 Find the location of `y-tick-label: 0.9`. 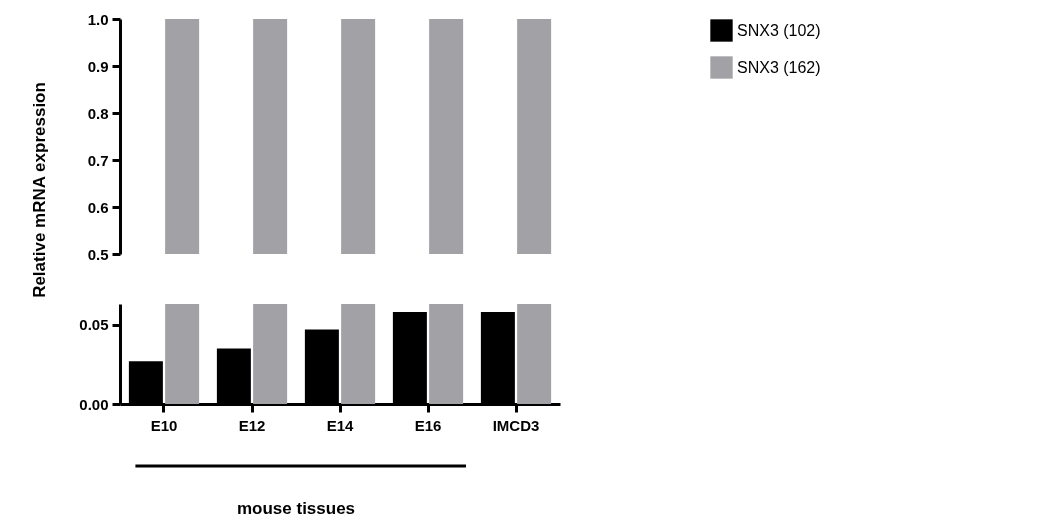

y-tick-label: 0.9 is located at coordinates (98, 66).